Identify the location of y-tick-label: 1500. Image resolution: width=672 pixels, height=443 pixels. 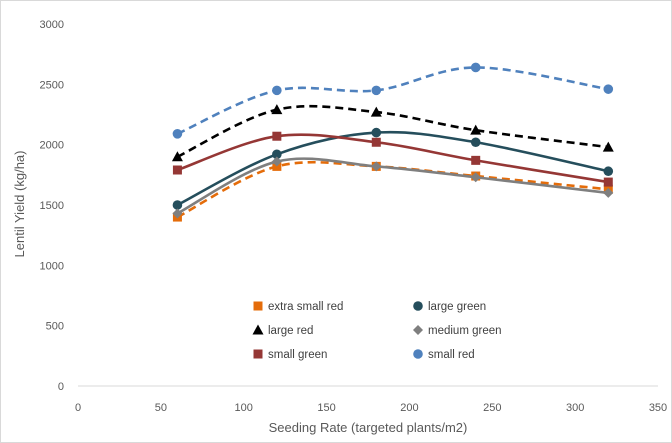
(52, 206).